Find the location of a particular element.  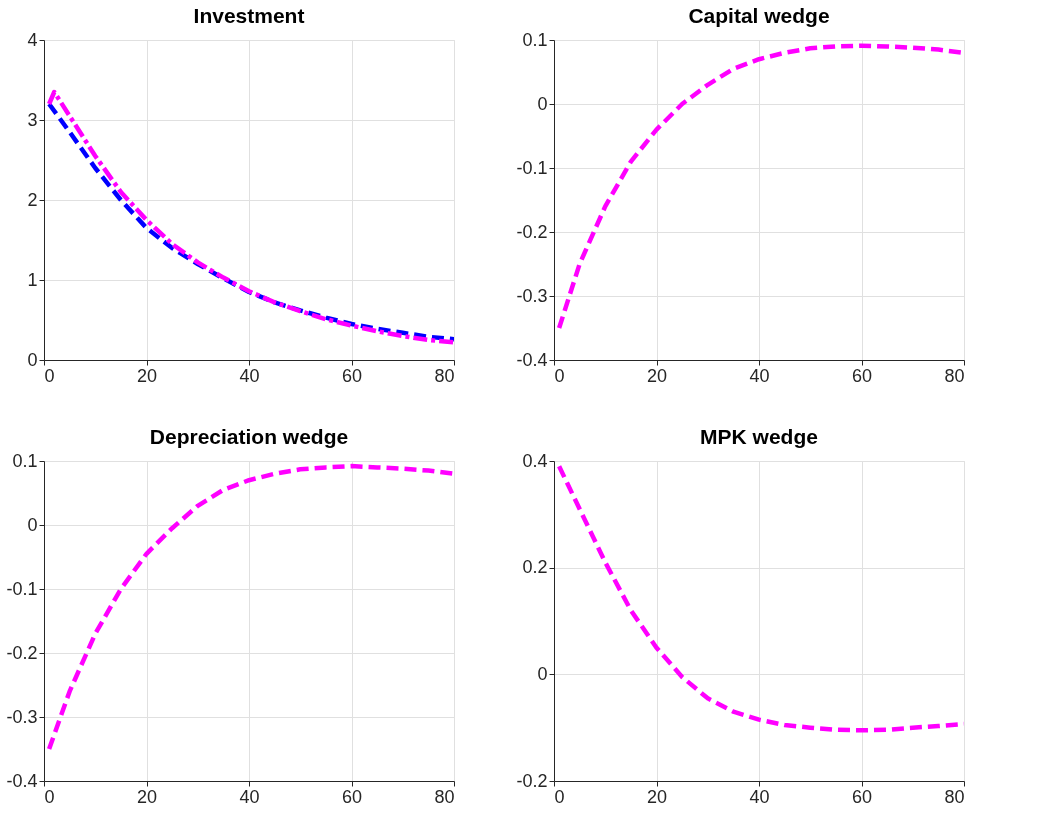

y-tick-label: 0.2 is located at coordinates (535, 567).